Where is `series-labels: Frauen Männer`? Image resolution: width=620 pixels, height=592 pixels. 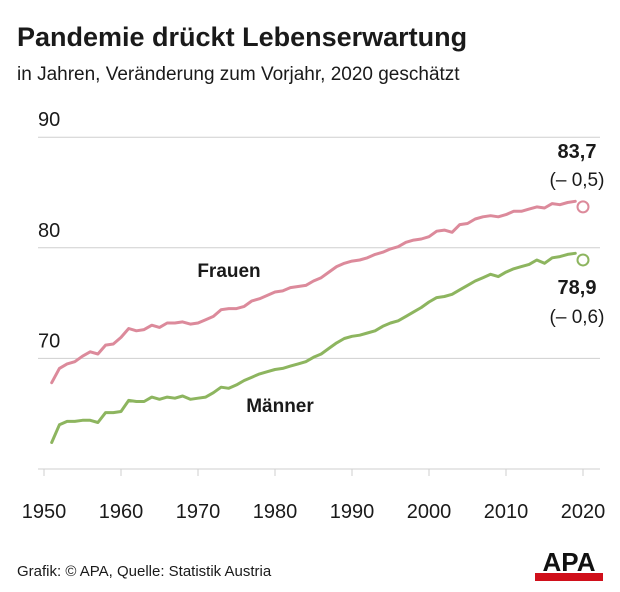
series-labels: Frauen Männer is located at coordinates (255, 339).